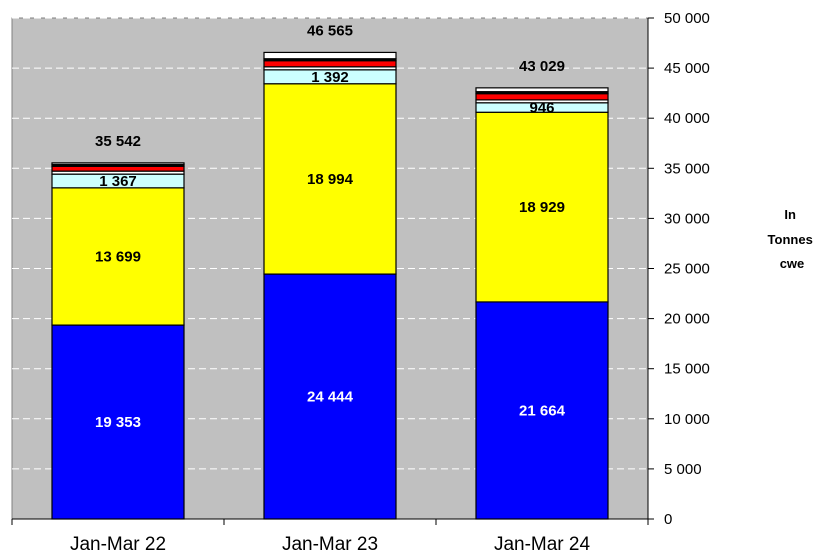  What do you see at coordinates (330, 397) in the screenshot?
I see `segment-value-label: 24 444` at bounding box center [330, 397].